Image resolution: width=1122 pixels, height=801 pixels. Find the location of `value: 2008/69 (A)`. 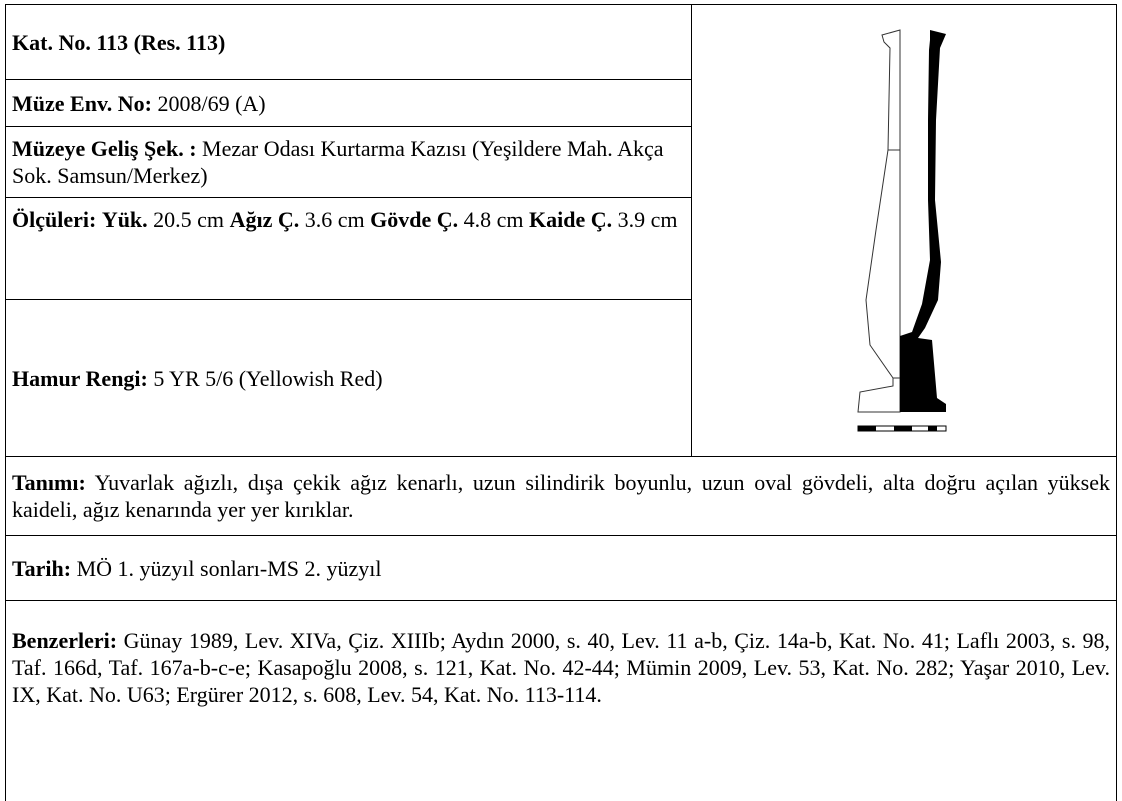

value: 2008/69 (A) is located at coordinates (211, 103).